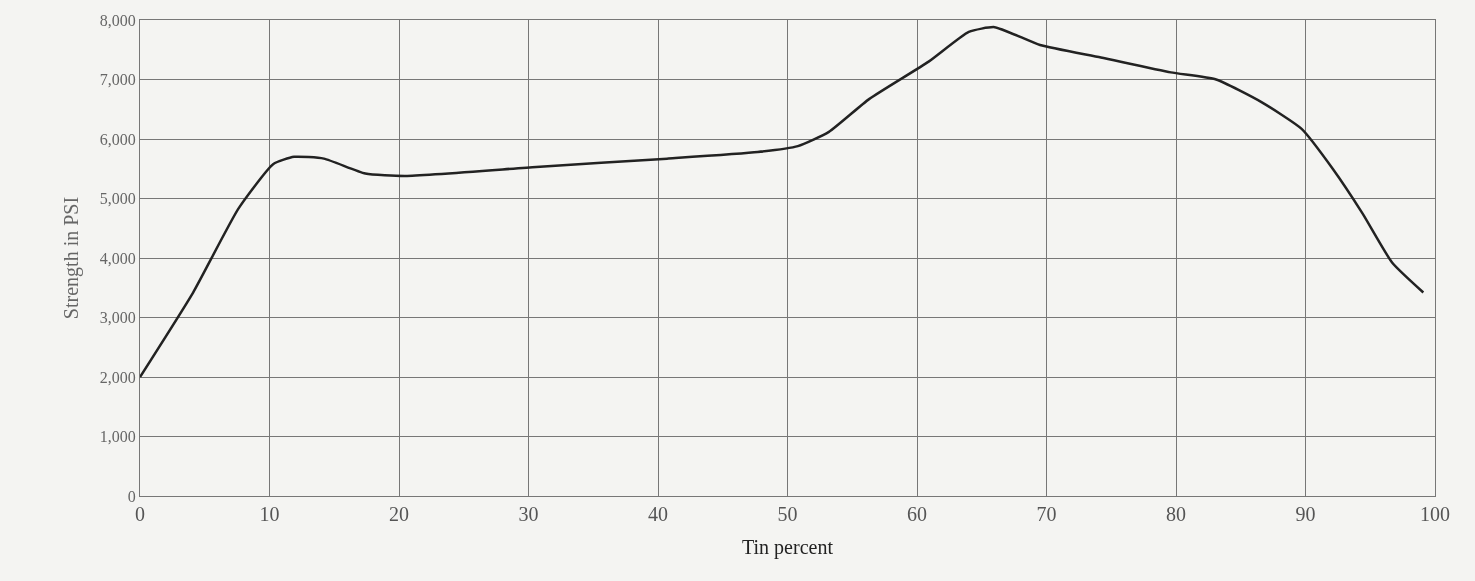  What do you see at coordinates (117, 377) in the screenshot?
I see `y-tick-label: 2,000` at bounding box center [117, 377].